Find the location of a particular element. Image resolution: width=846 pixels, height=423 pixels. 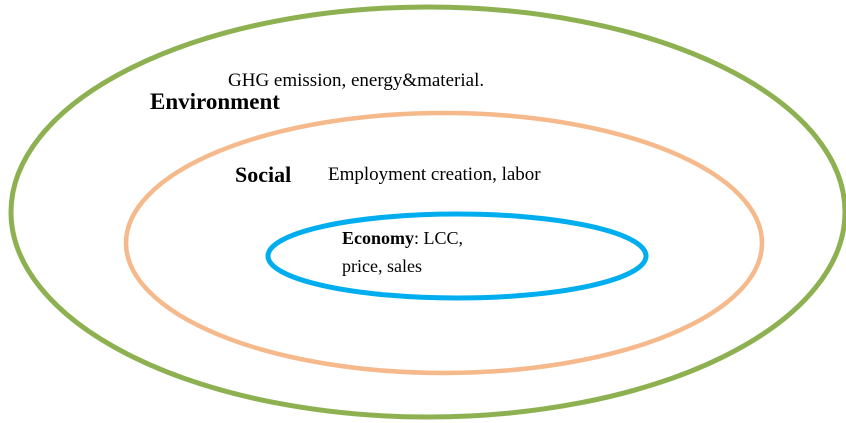

economy-label: Economy is located at coordinates (378, 238).